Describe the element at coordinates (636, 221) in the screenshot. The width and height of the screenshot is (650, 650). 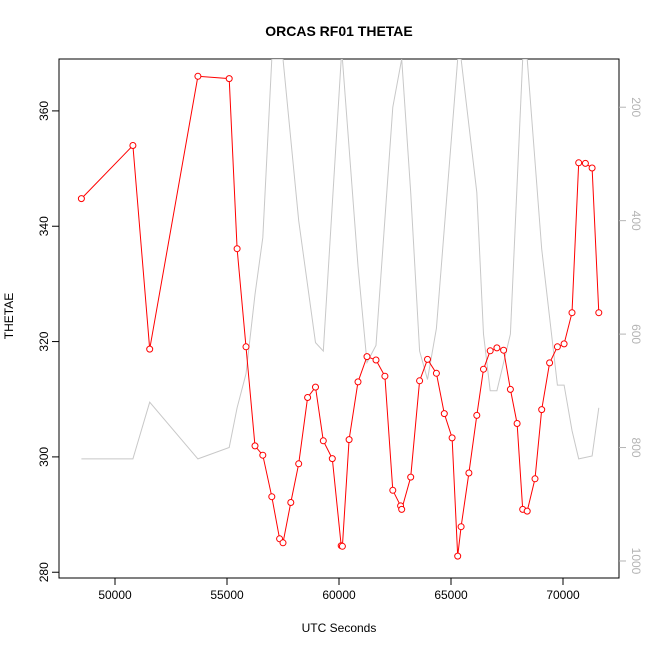
I see `right-tick-label: 400` at that location.